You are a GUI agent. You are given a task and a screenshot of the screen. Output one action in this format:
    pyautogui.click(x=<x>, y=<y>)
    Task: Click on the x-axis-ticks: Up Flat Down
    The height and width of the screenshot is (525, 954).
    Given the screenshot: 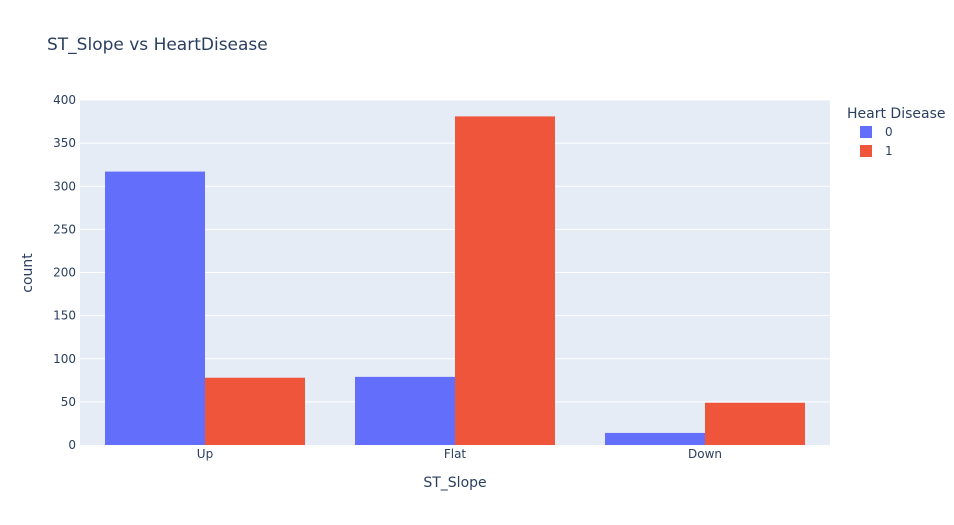 What is the action you would take?
    pyautogui.click(x=459, y=454)
    